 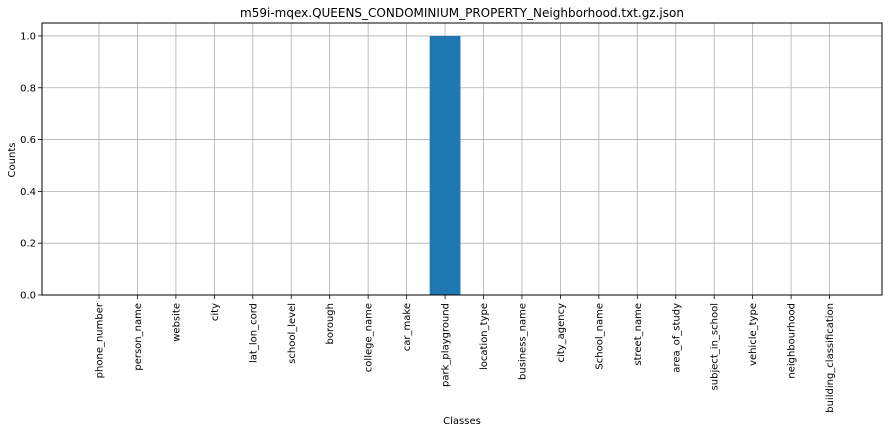 What do you see at coordinates (253, 333) in the screenshot?
I see `x-tick-label: lat_lon_cord` at bounding box center [253, 333].